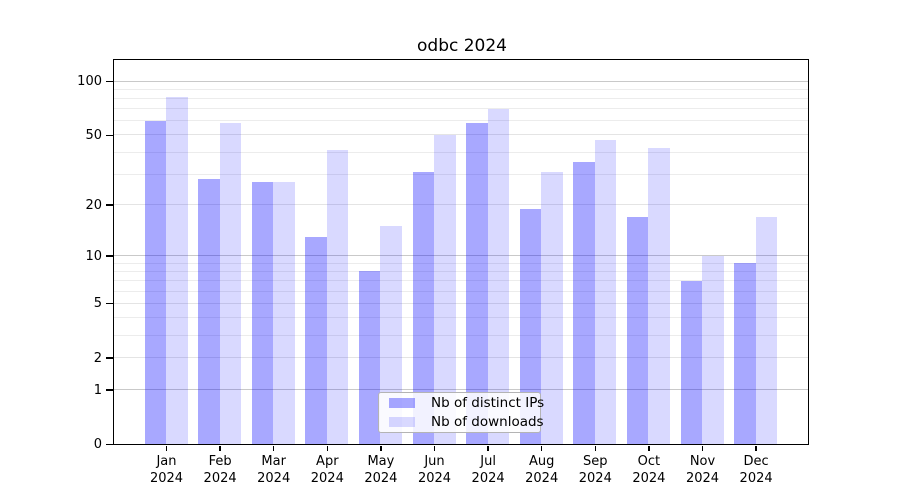  Describe the element at coordinates (274, 478) in the screenshot. I see `x-tick-year-mar: 2024` at that location.